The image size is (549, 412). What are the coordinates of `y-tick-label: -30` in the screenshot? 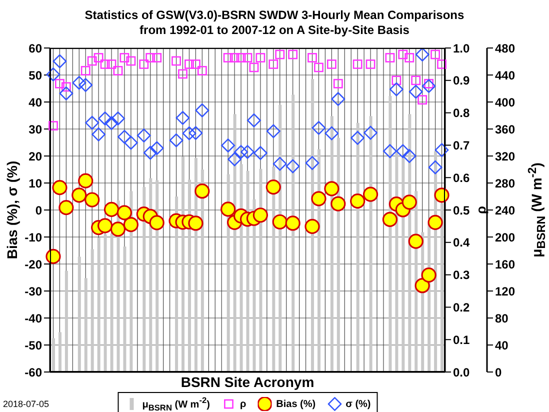 It's located at (33, 291).